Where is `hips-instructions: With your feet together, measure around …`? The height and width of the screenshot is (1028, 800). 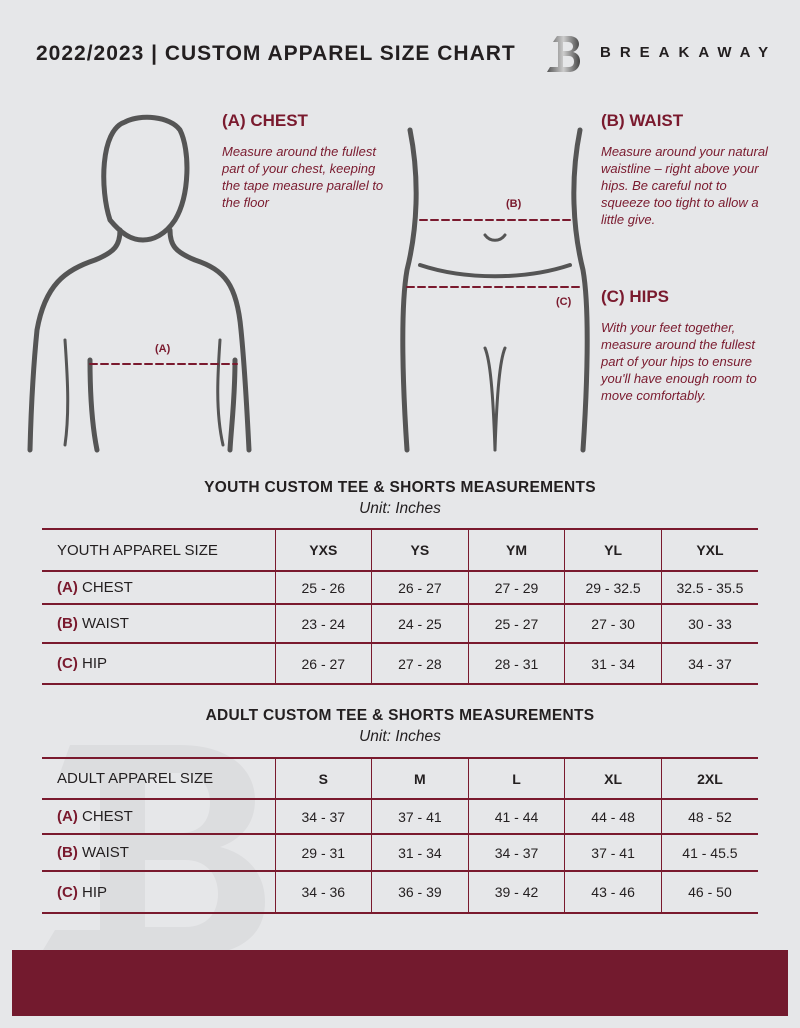 hips-instructions: With your feet together, measure around … is located at coordinates (679, 361).